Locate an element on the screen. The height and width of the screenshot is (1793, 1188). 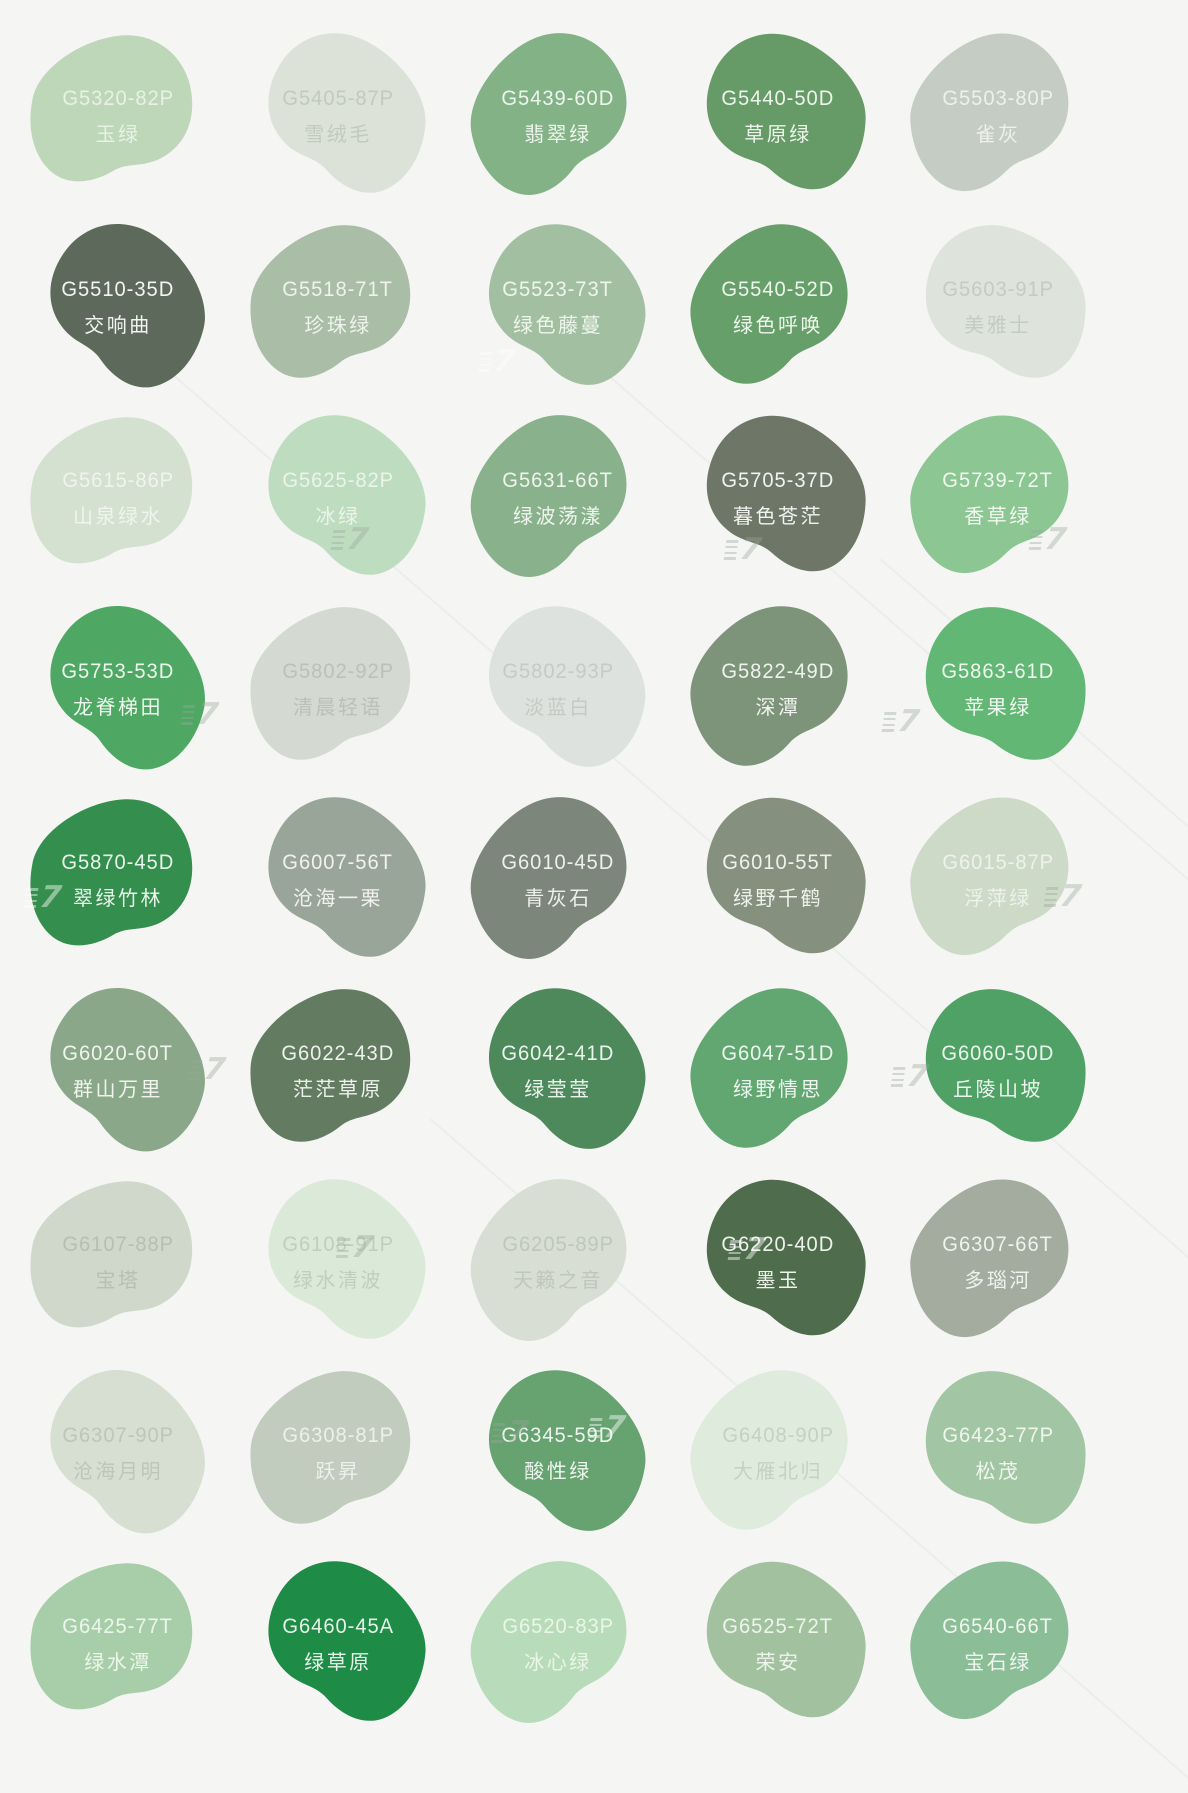
color-swatch: G6408-90P 大雁北归 is located at coordinates (778, 1456).